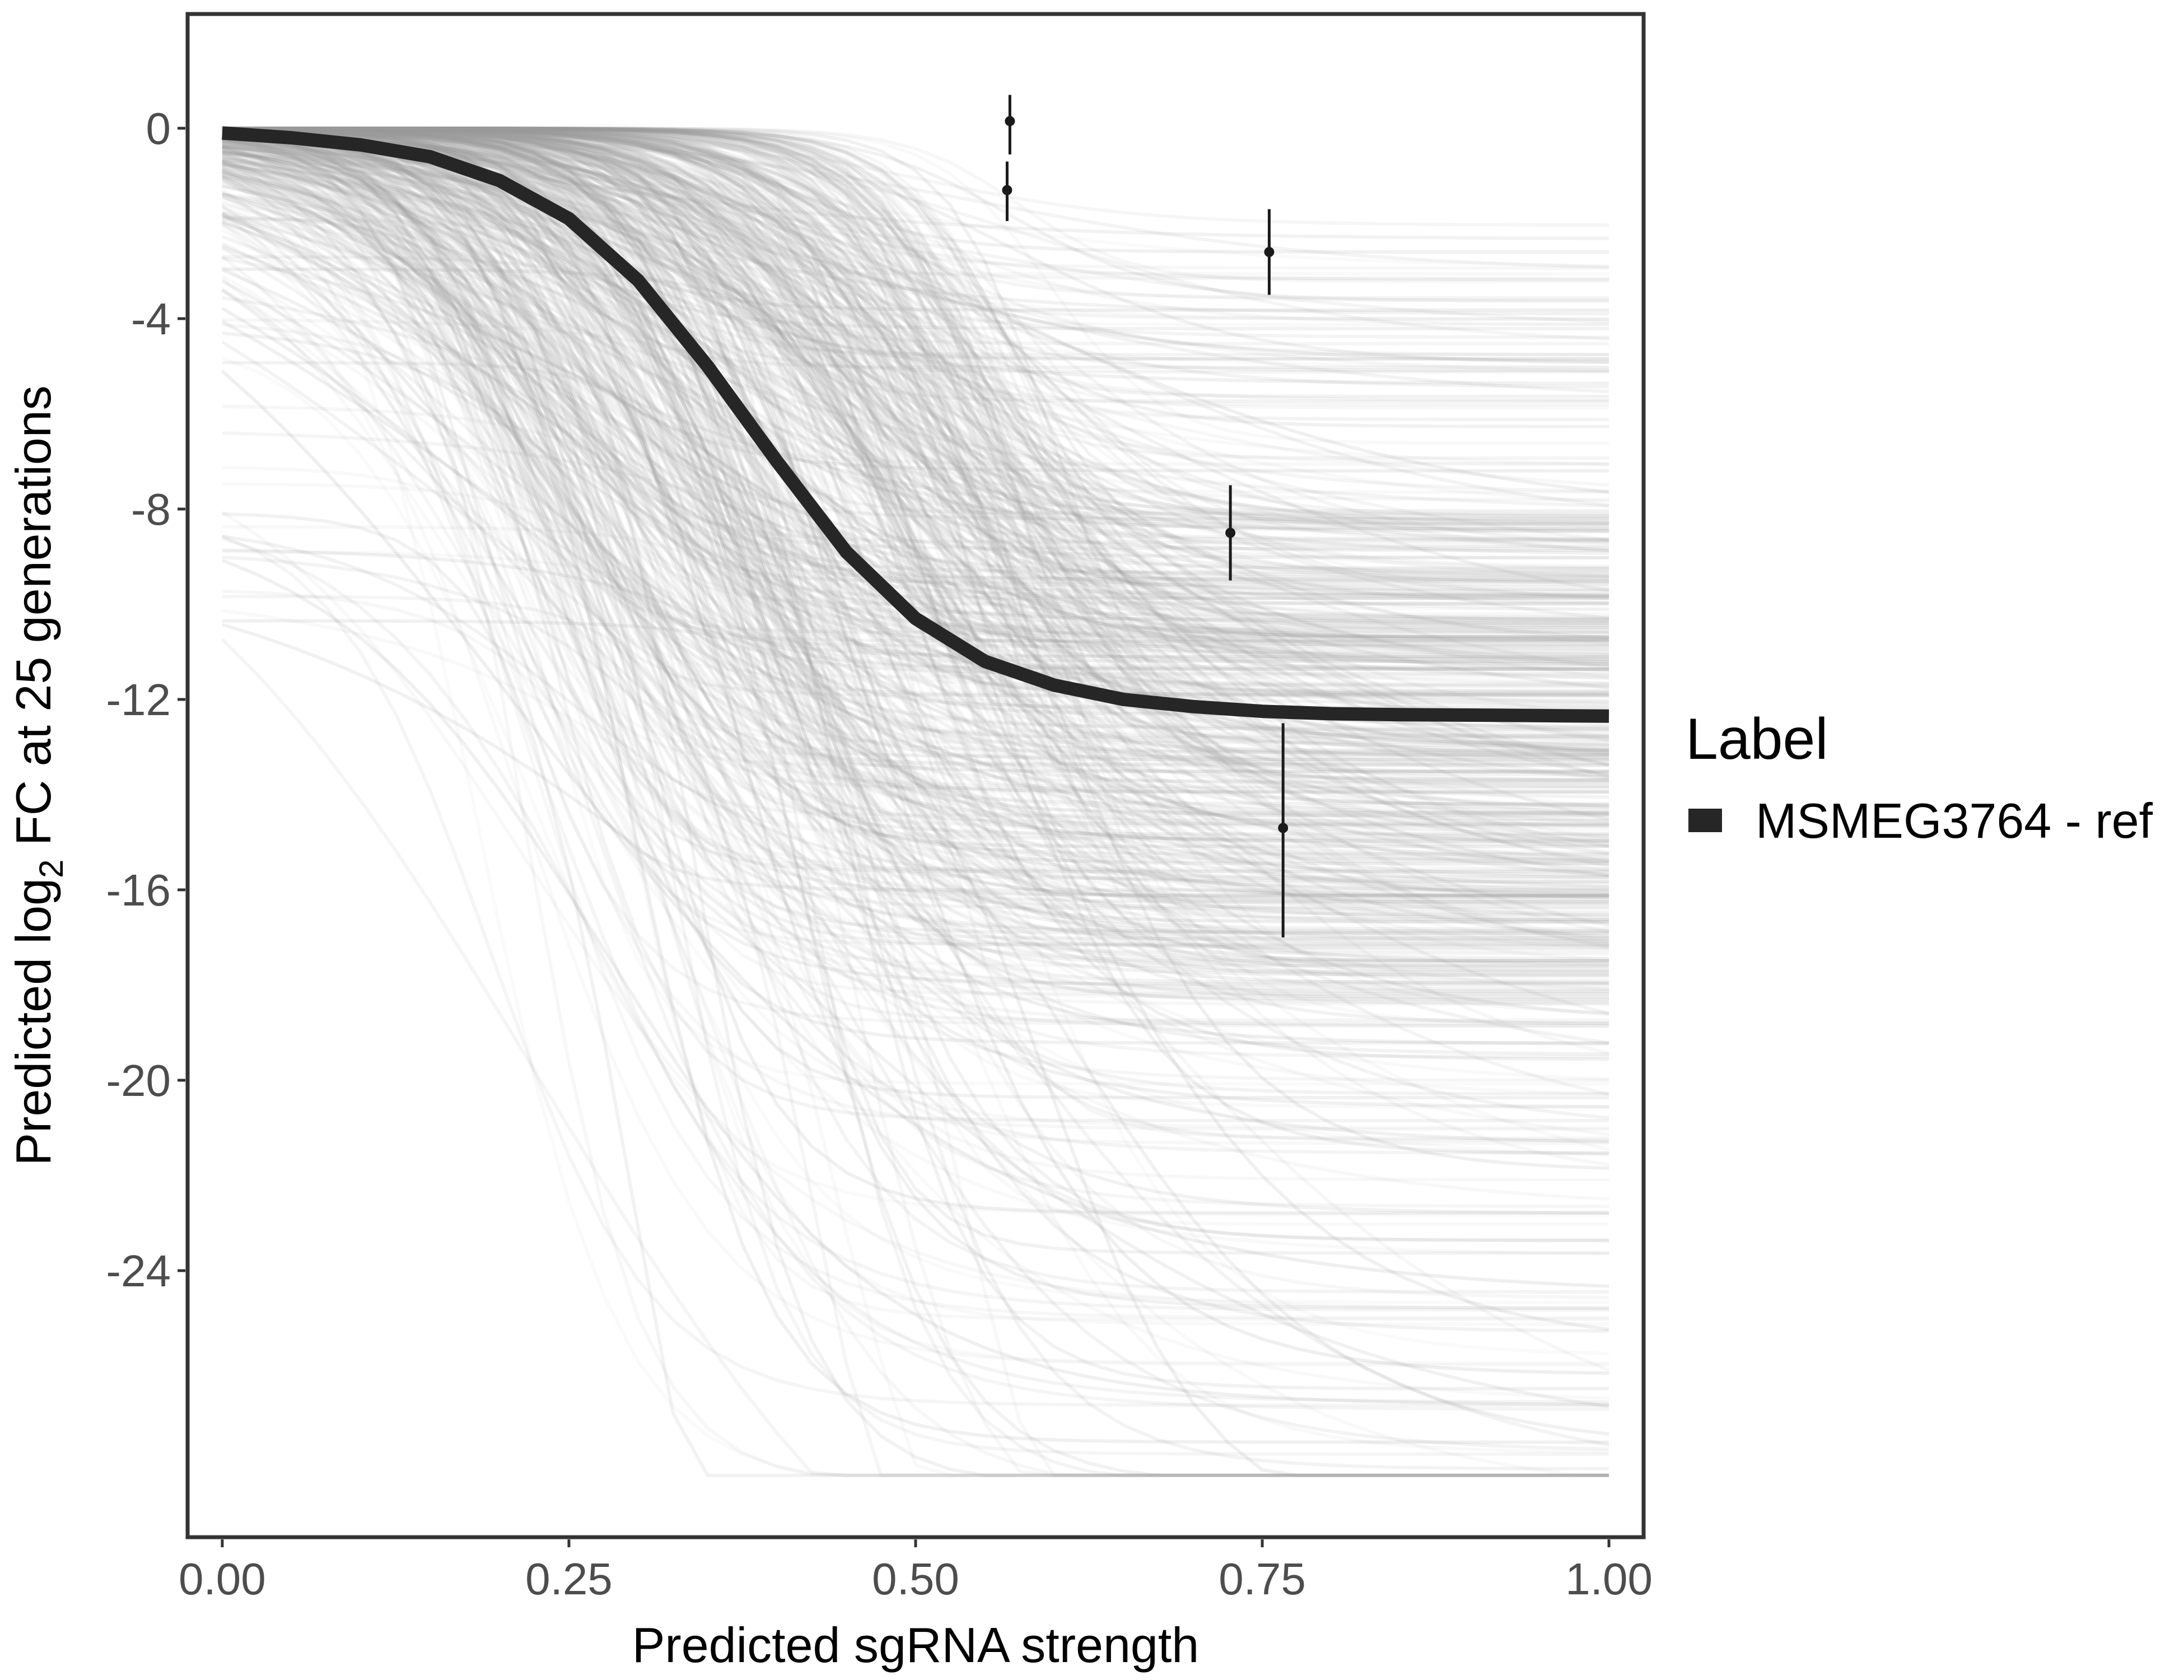  What do you see at coordinates (1609, 1579) in the screenshot?
I see `x-tick-label: 1.00` at bounding box center [1609, 1579].